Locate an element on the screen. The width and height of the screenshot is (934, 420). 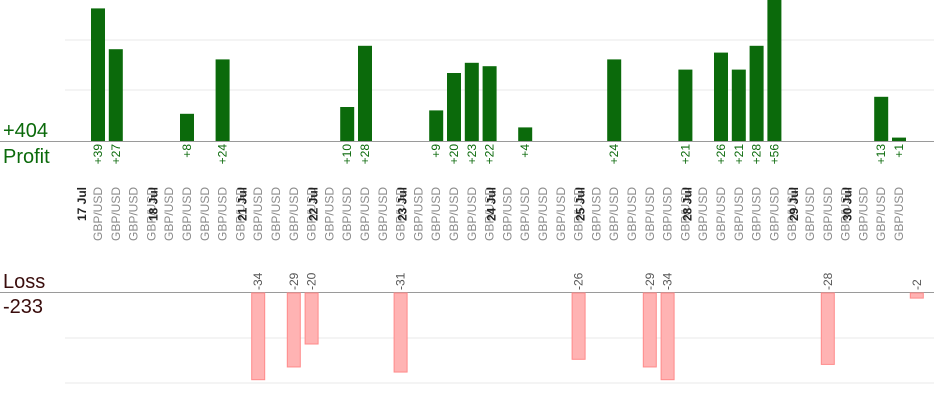
date-label: 24 Jul is located at coordinates (492, 204).